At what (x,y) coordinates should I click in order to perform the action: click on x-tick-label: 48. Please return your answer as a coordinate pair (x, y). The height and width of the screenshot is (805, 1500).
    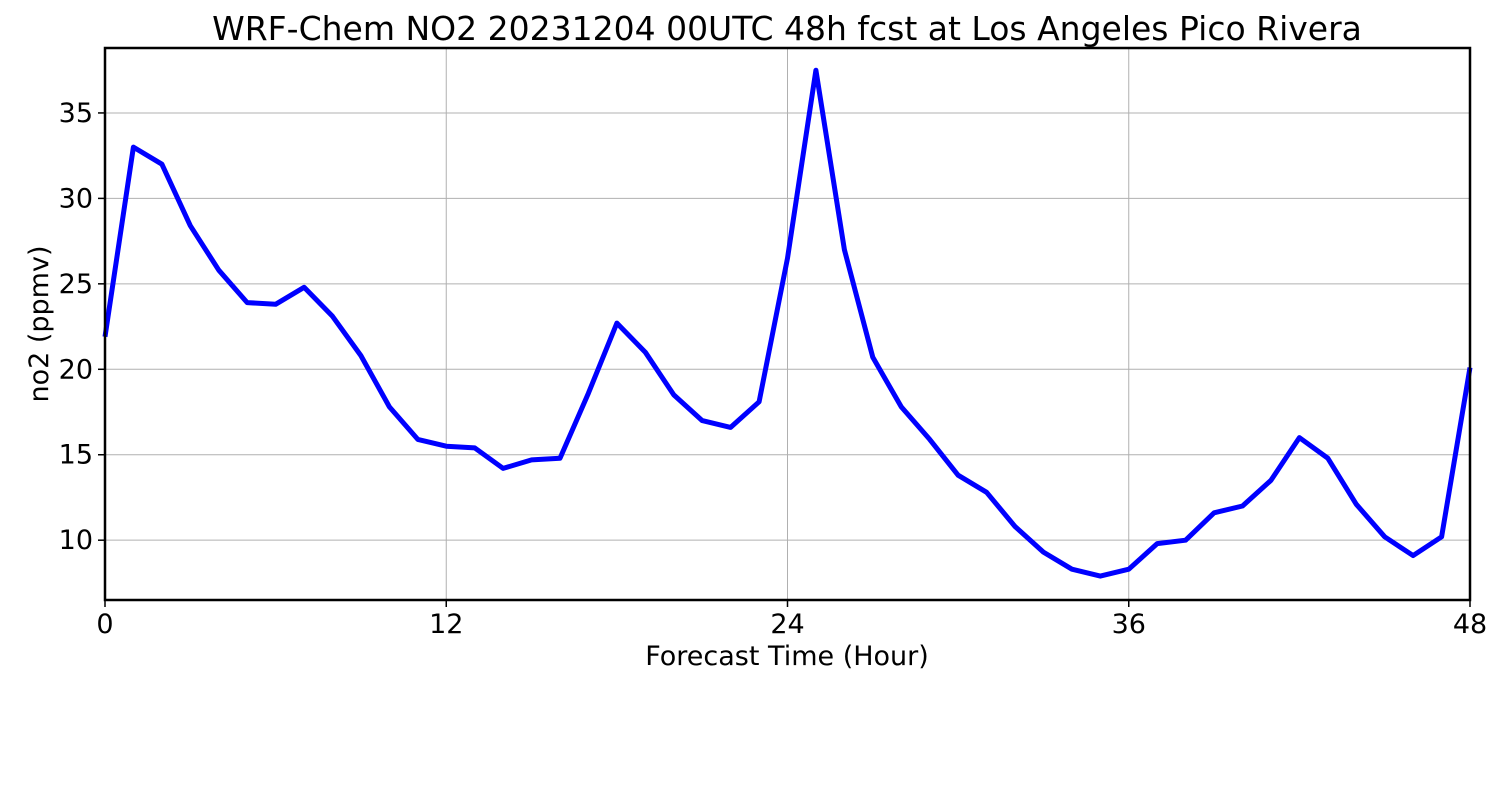
    Looking at the image, I should click on (1470, 624).